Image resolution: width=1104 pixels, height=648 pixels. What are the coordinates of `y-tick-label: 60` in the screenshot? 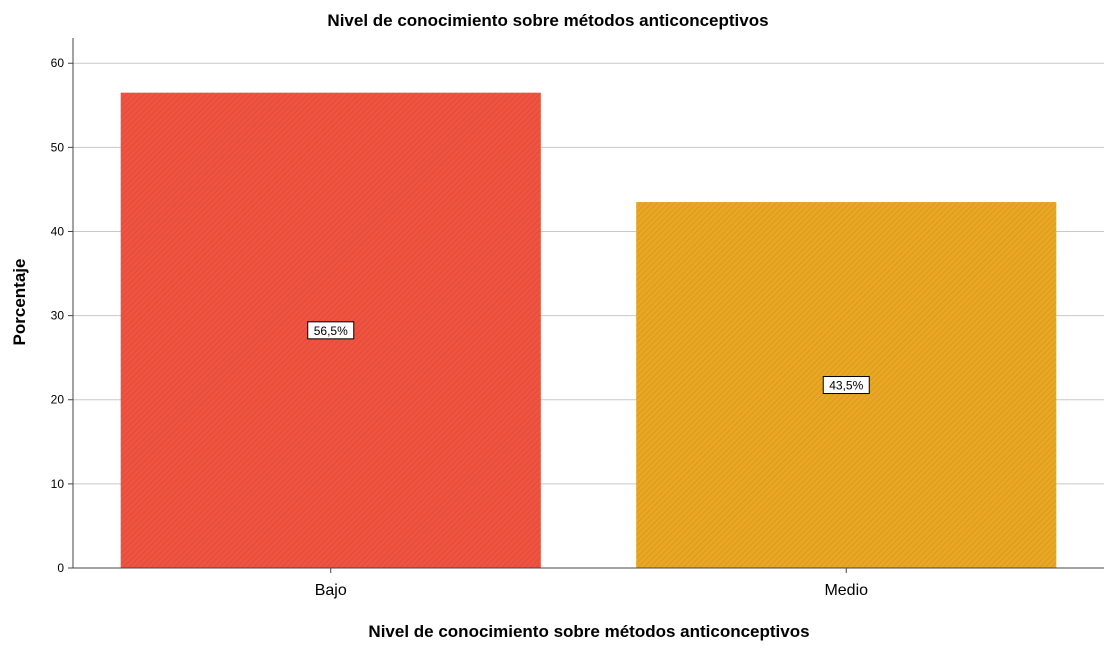 It's located at (58, 63).